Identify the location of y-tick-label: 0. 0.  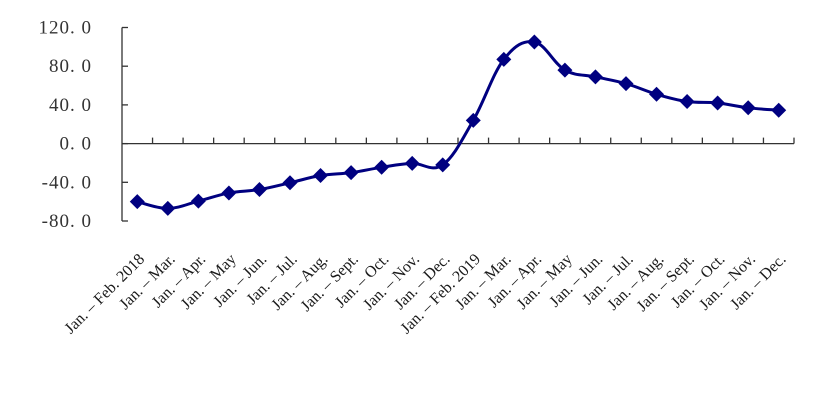
(76, 144).